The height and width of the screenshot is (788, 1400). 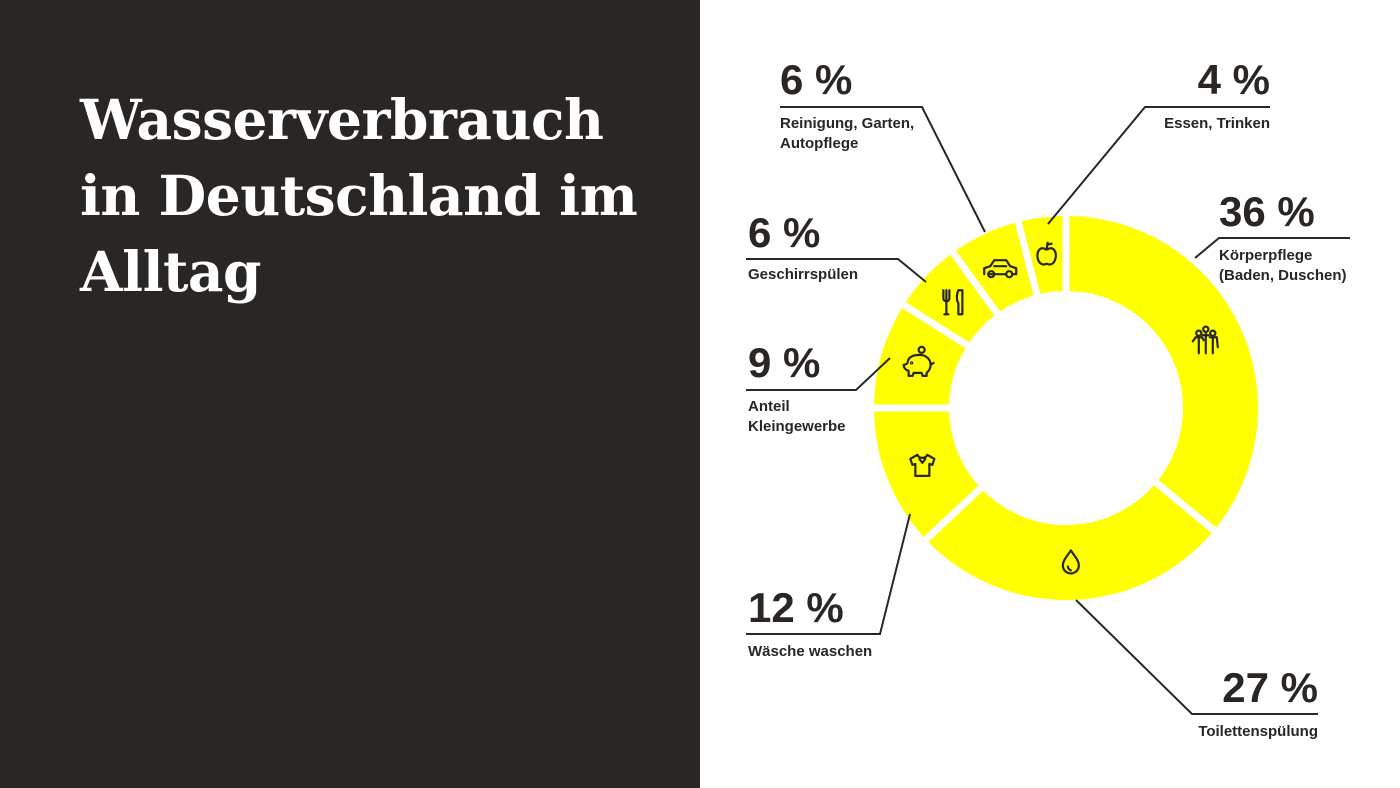 I want to click on shirt-icon, so click(x=922, y=465).